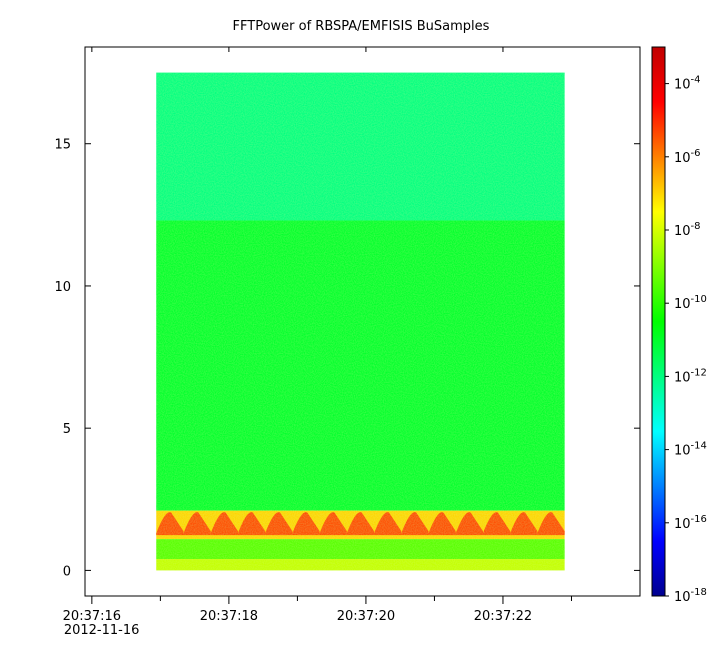  What do you see at coordinates (690, 596) in the screenshot?
I see `colorbar-tick-label: 10⁻¹⁸` at bounding box center [690, 596].